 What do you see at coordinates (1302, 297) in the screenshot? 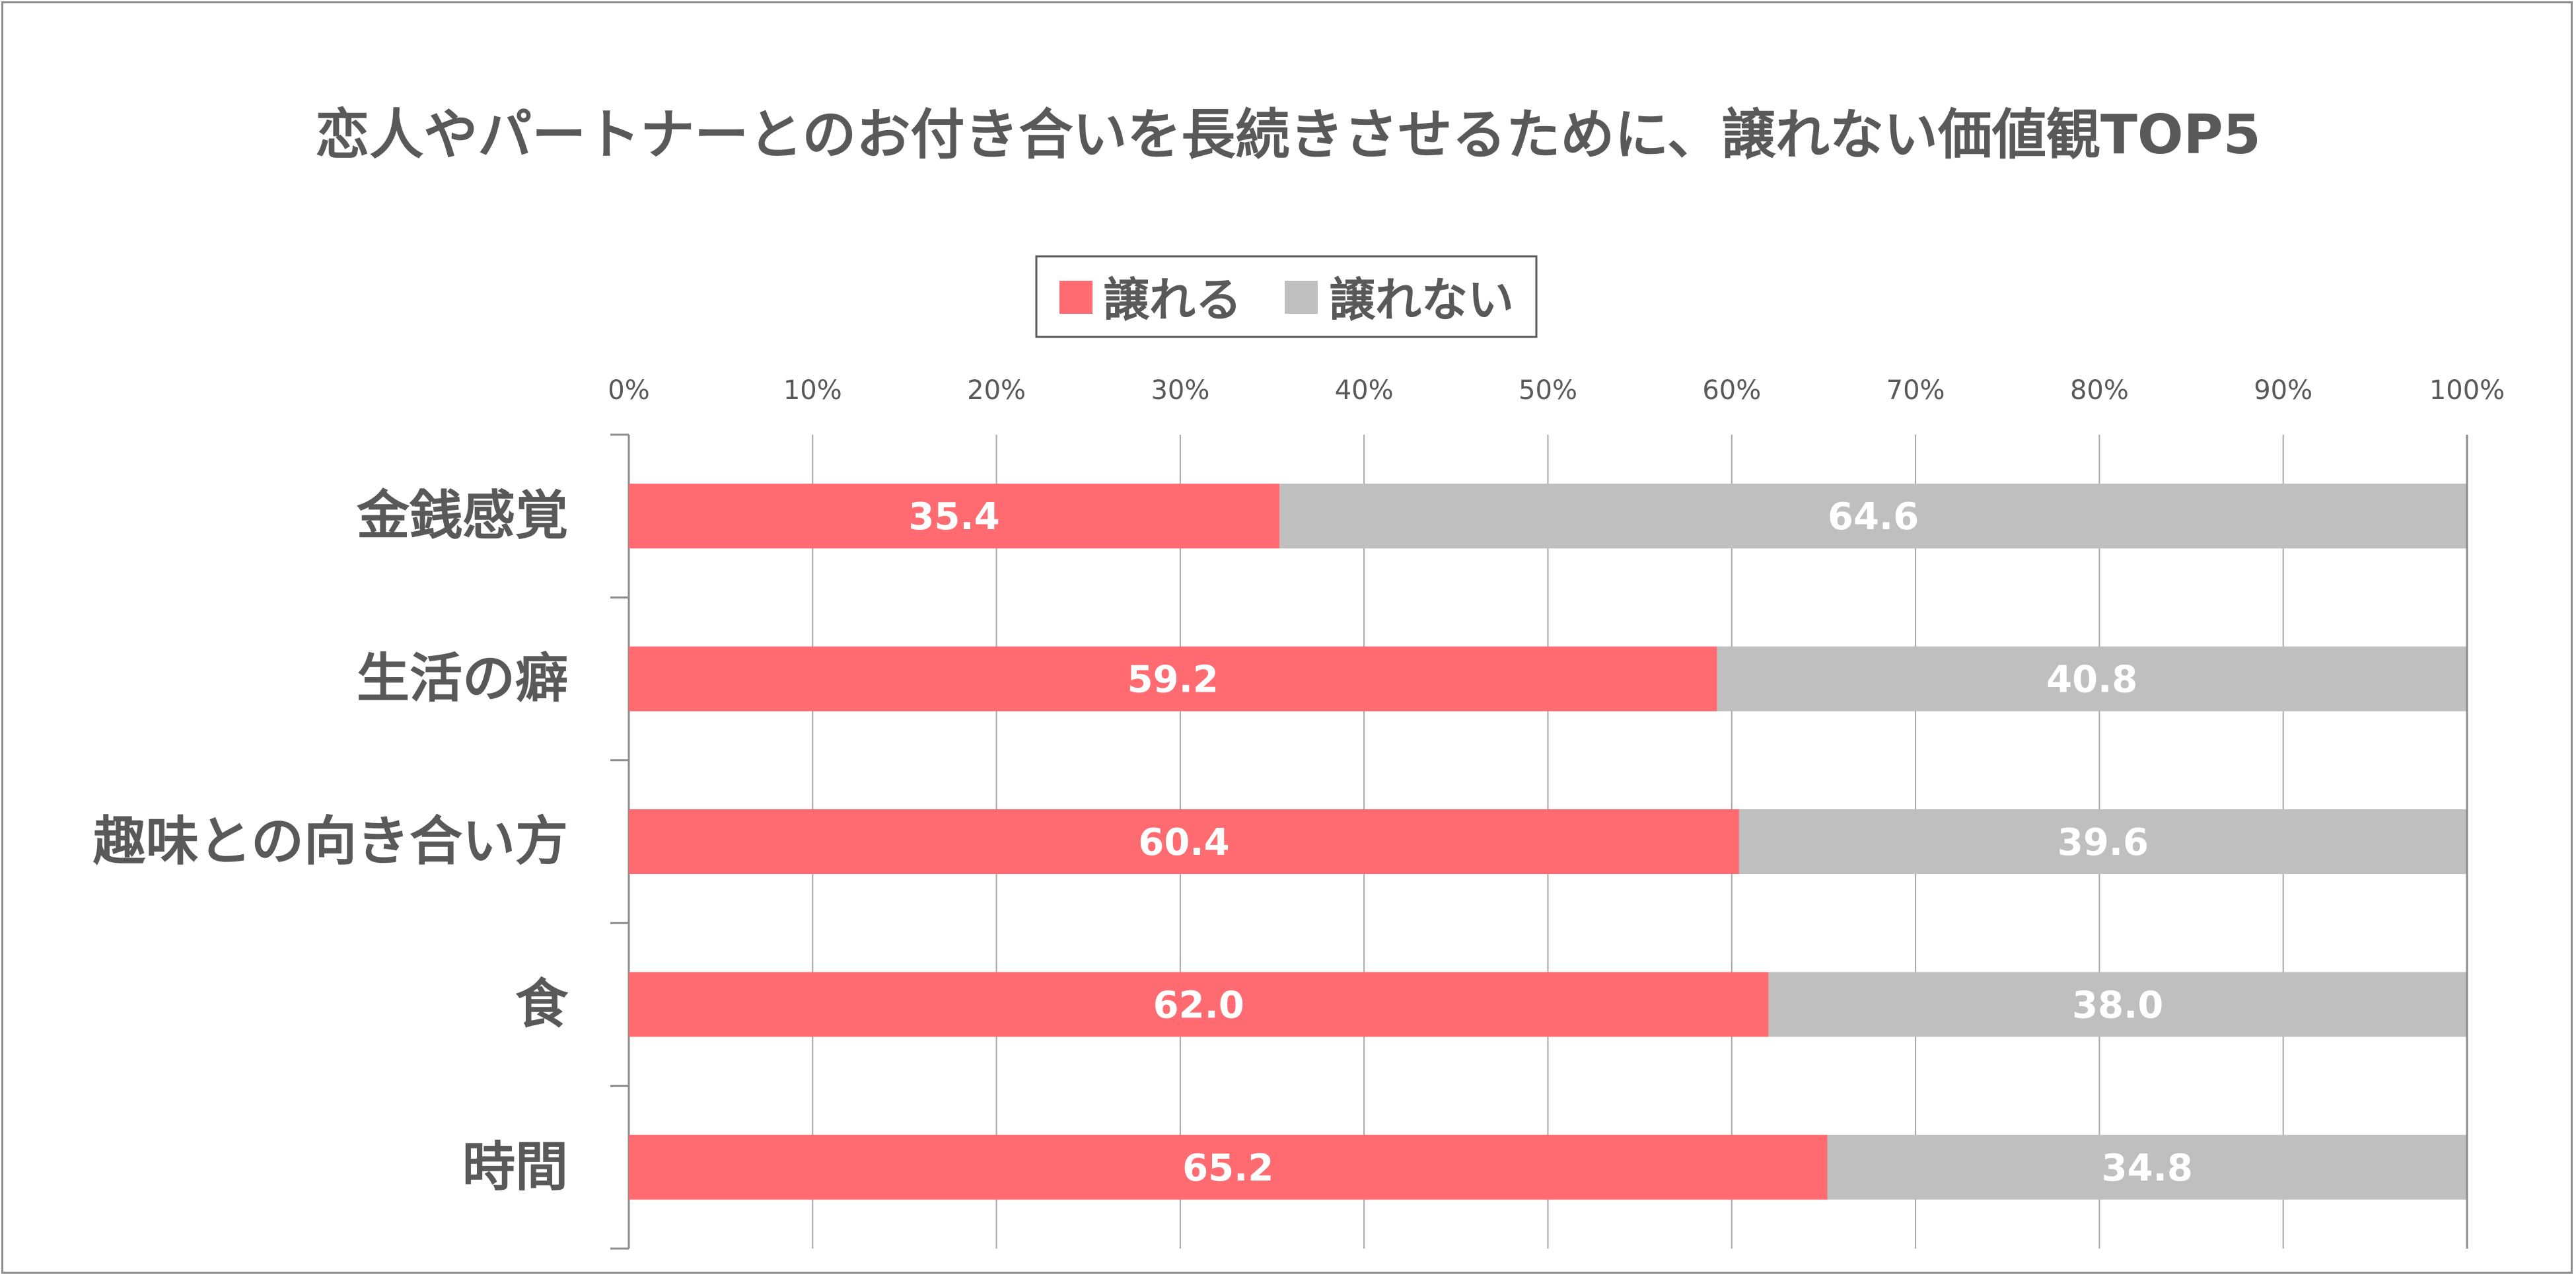
I see `legend-swatch-yuzurenai` at bounding box center [1302, 297].